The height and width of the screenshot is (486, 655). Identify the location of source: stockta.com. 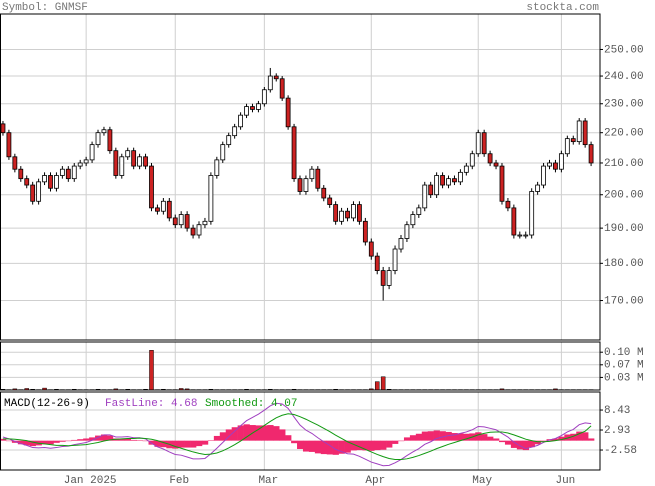
(562, 8).